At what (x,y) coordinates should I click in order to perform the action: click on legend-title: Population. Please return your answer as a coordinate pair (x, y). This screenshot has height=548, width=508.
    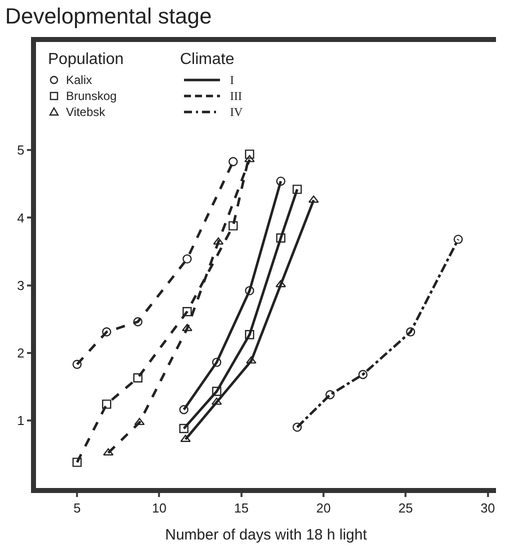
    Looking at the image, I should click on (86, 59).